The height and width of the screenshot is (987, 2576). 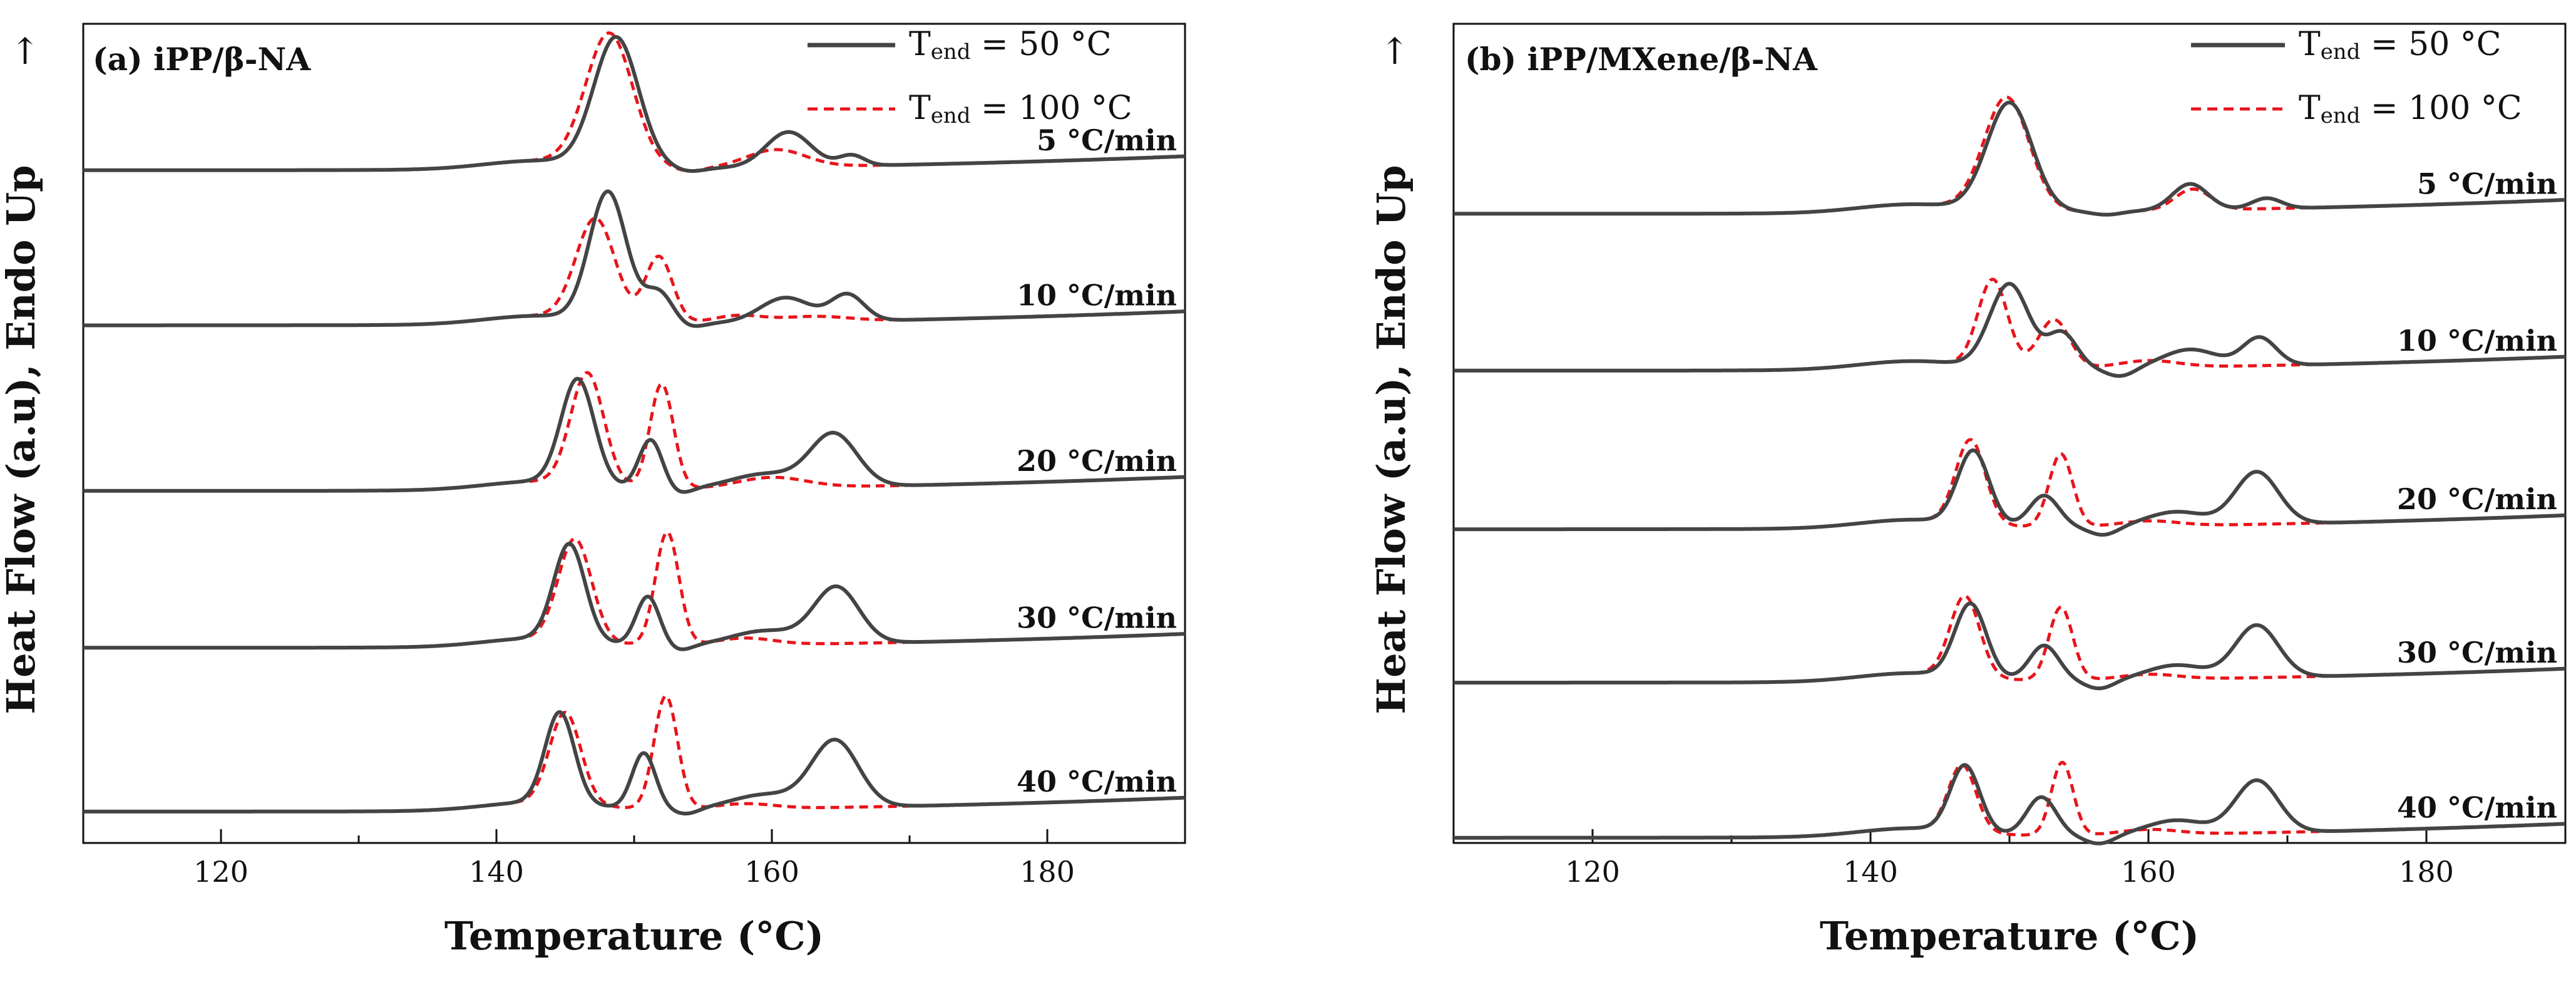 I want to click on curve-dashed-40c-min, so click(x=2010, y=800).